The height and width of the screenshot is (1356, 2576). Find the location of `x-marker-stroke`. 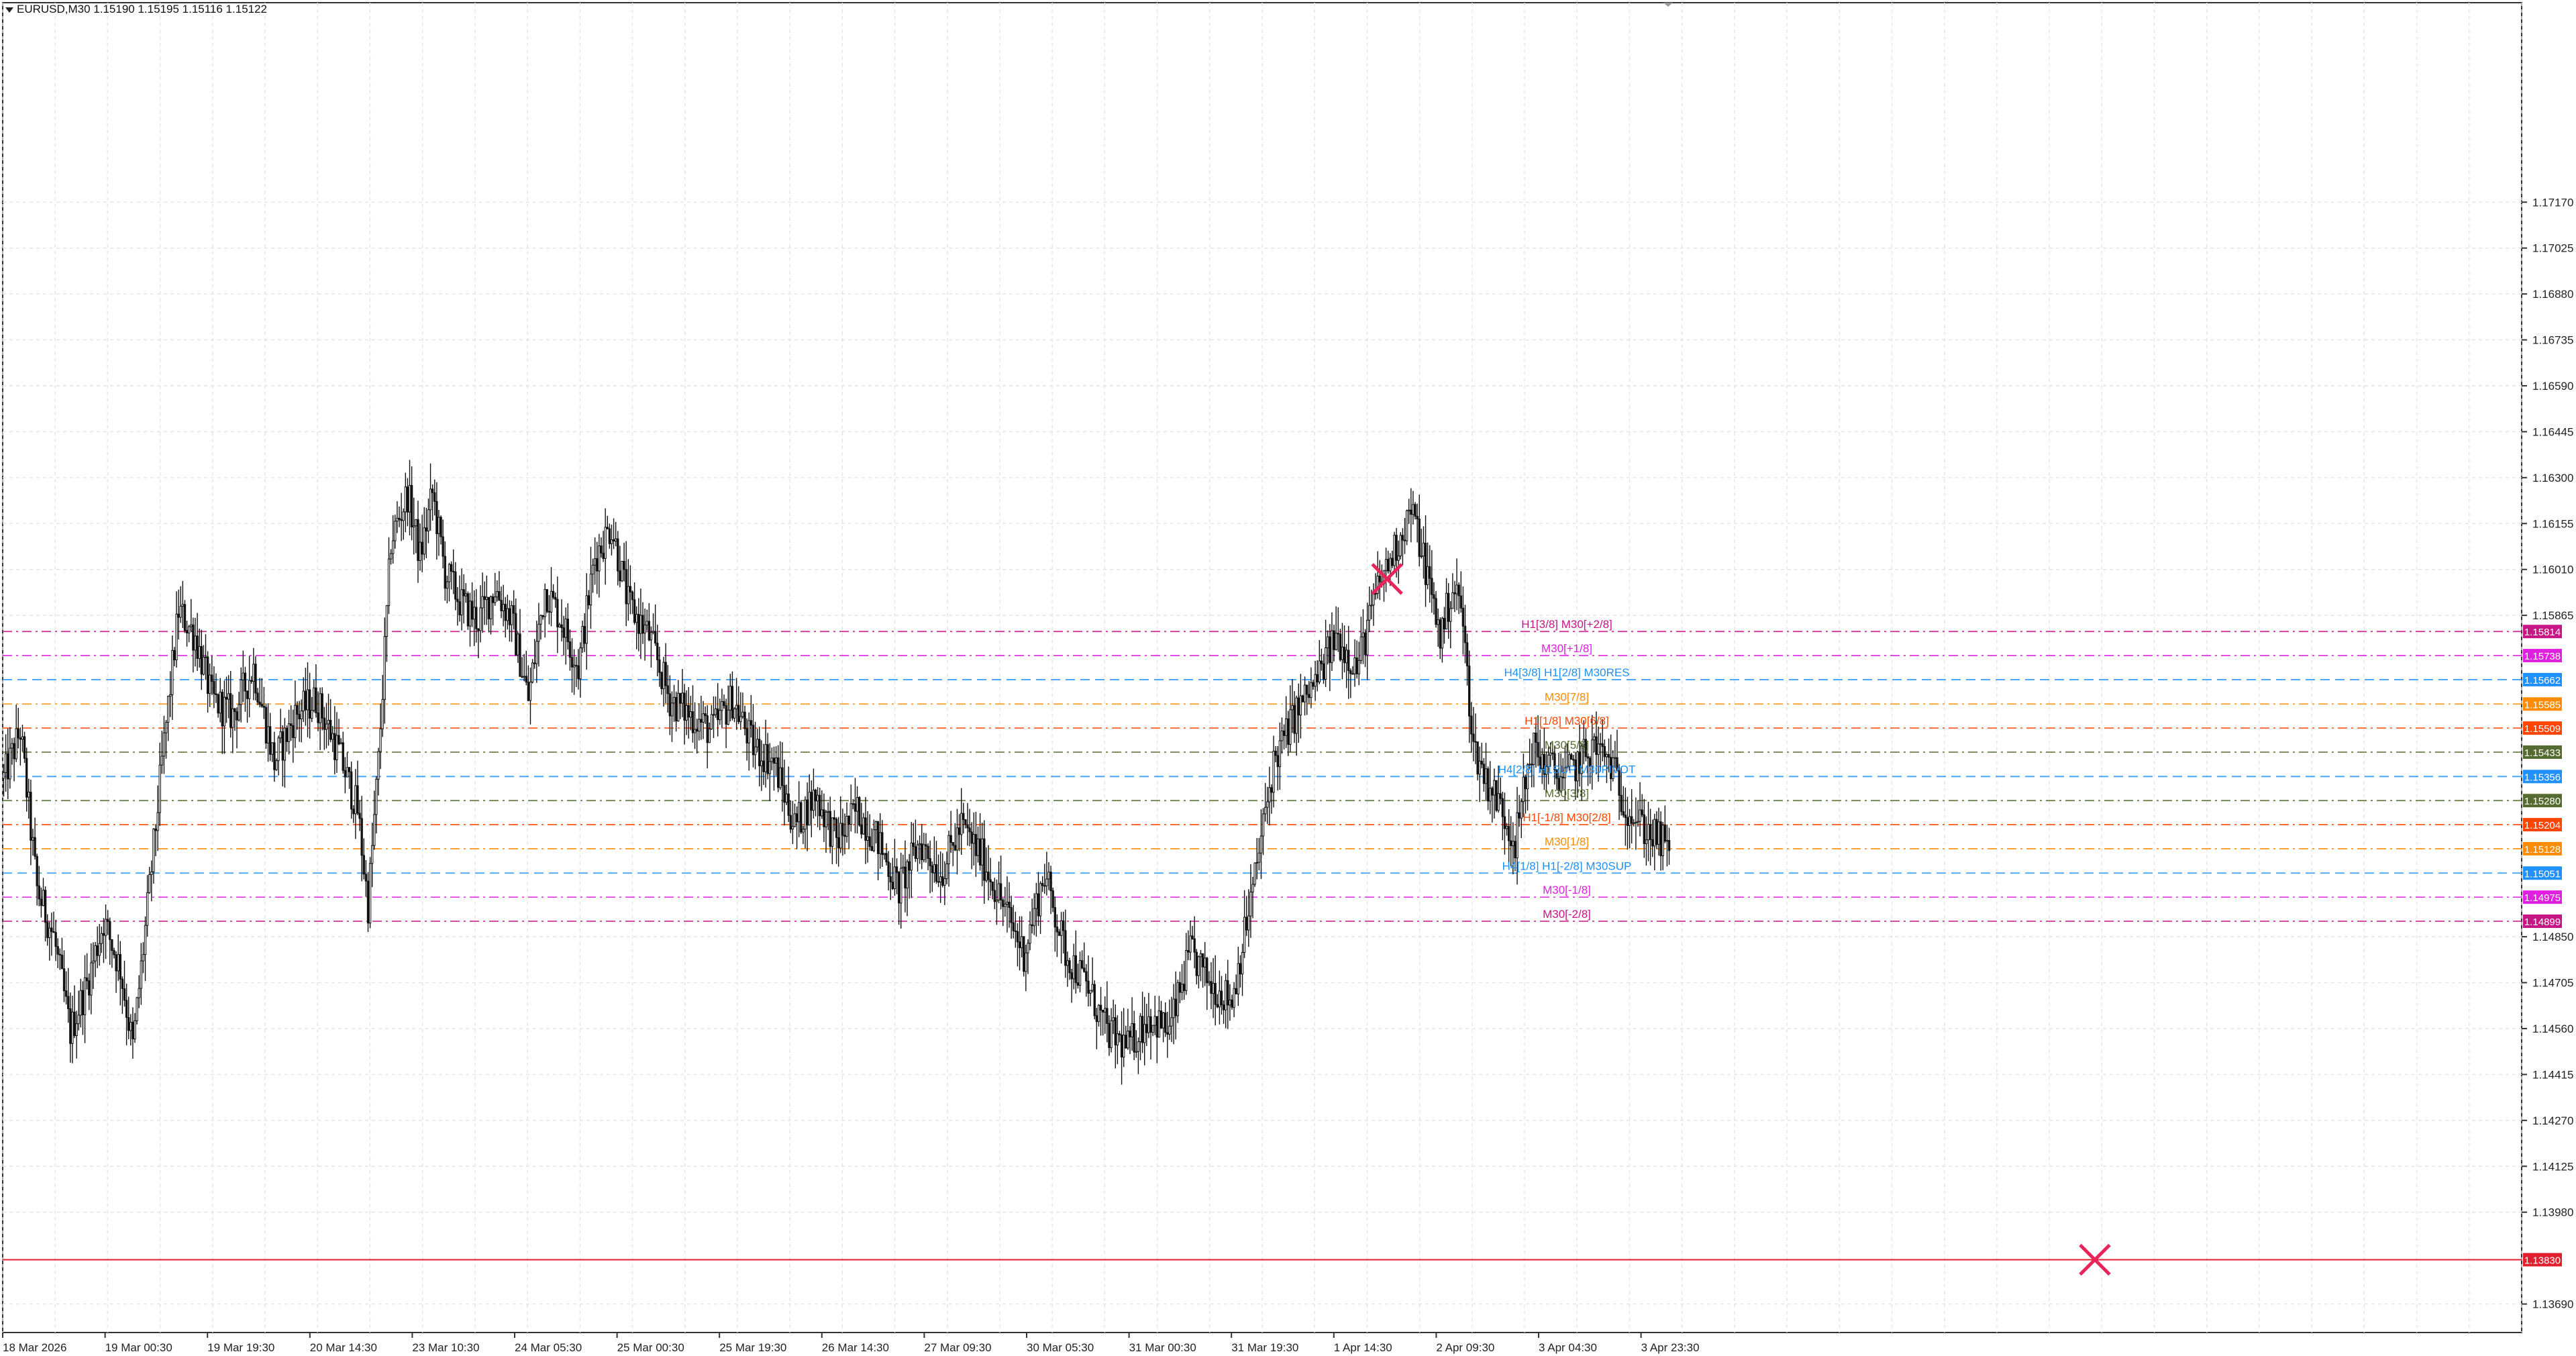

x-marker-stroke is located at coordinates (2095, 1259).